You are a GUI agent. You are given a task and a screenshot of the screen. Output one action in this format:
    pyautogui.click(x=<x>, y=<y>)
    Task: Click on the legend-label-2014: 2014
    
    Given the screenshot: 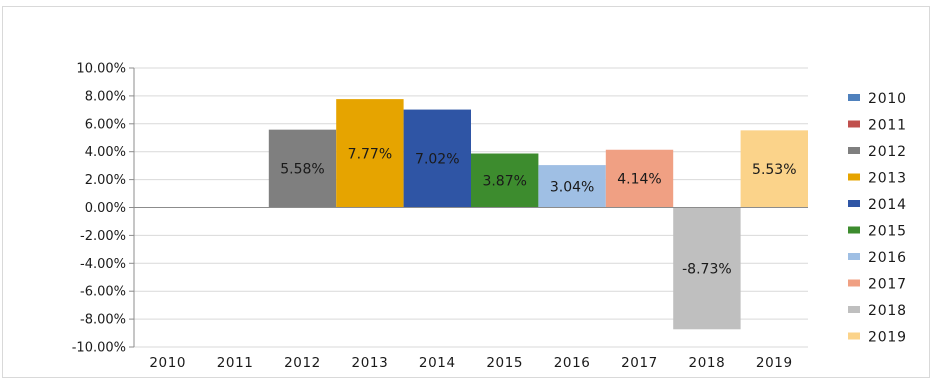 What is the action you would take?
    pyautogui.click(x=887, y=205)
    